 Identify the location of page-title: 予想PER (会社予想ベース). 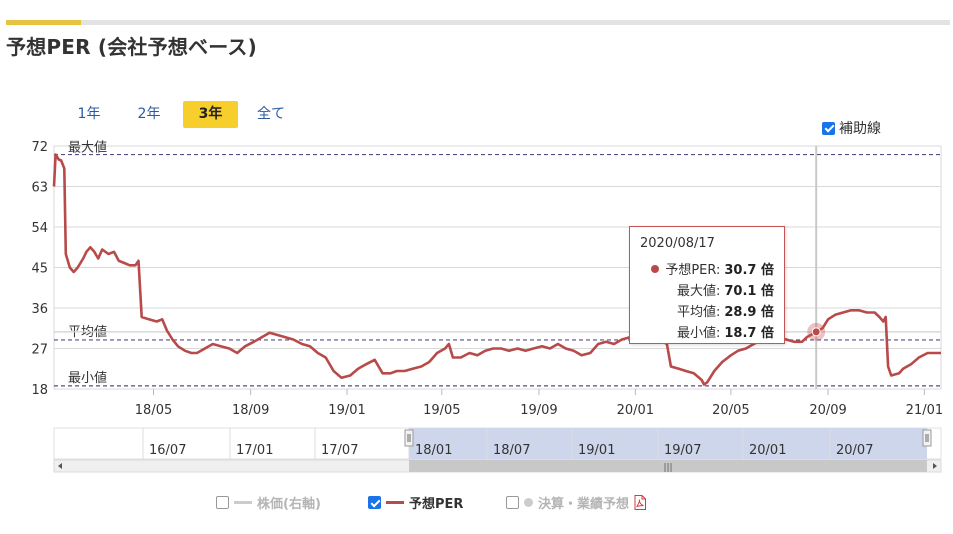
(131, 47).